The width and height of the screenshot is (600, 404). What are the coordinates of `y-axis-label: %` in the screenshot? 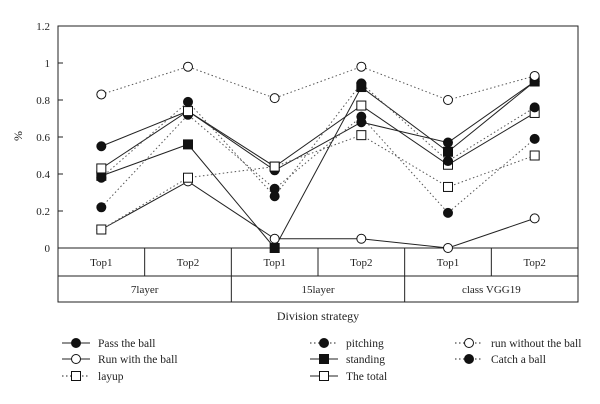 It's located at (18, 136).